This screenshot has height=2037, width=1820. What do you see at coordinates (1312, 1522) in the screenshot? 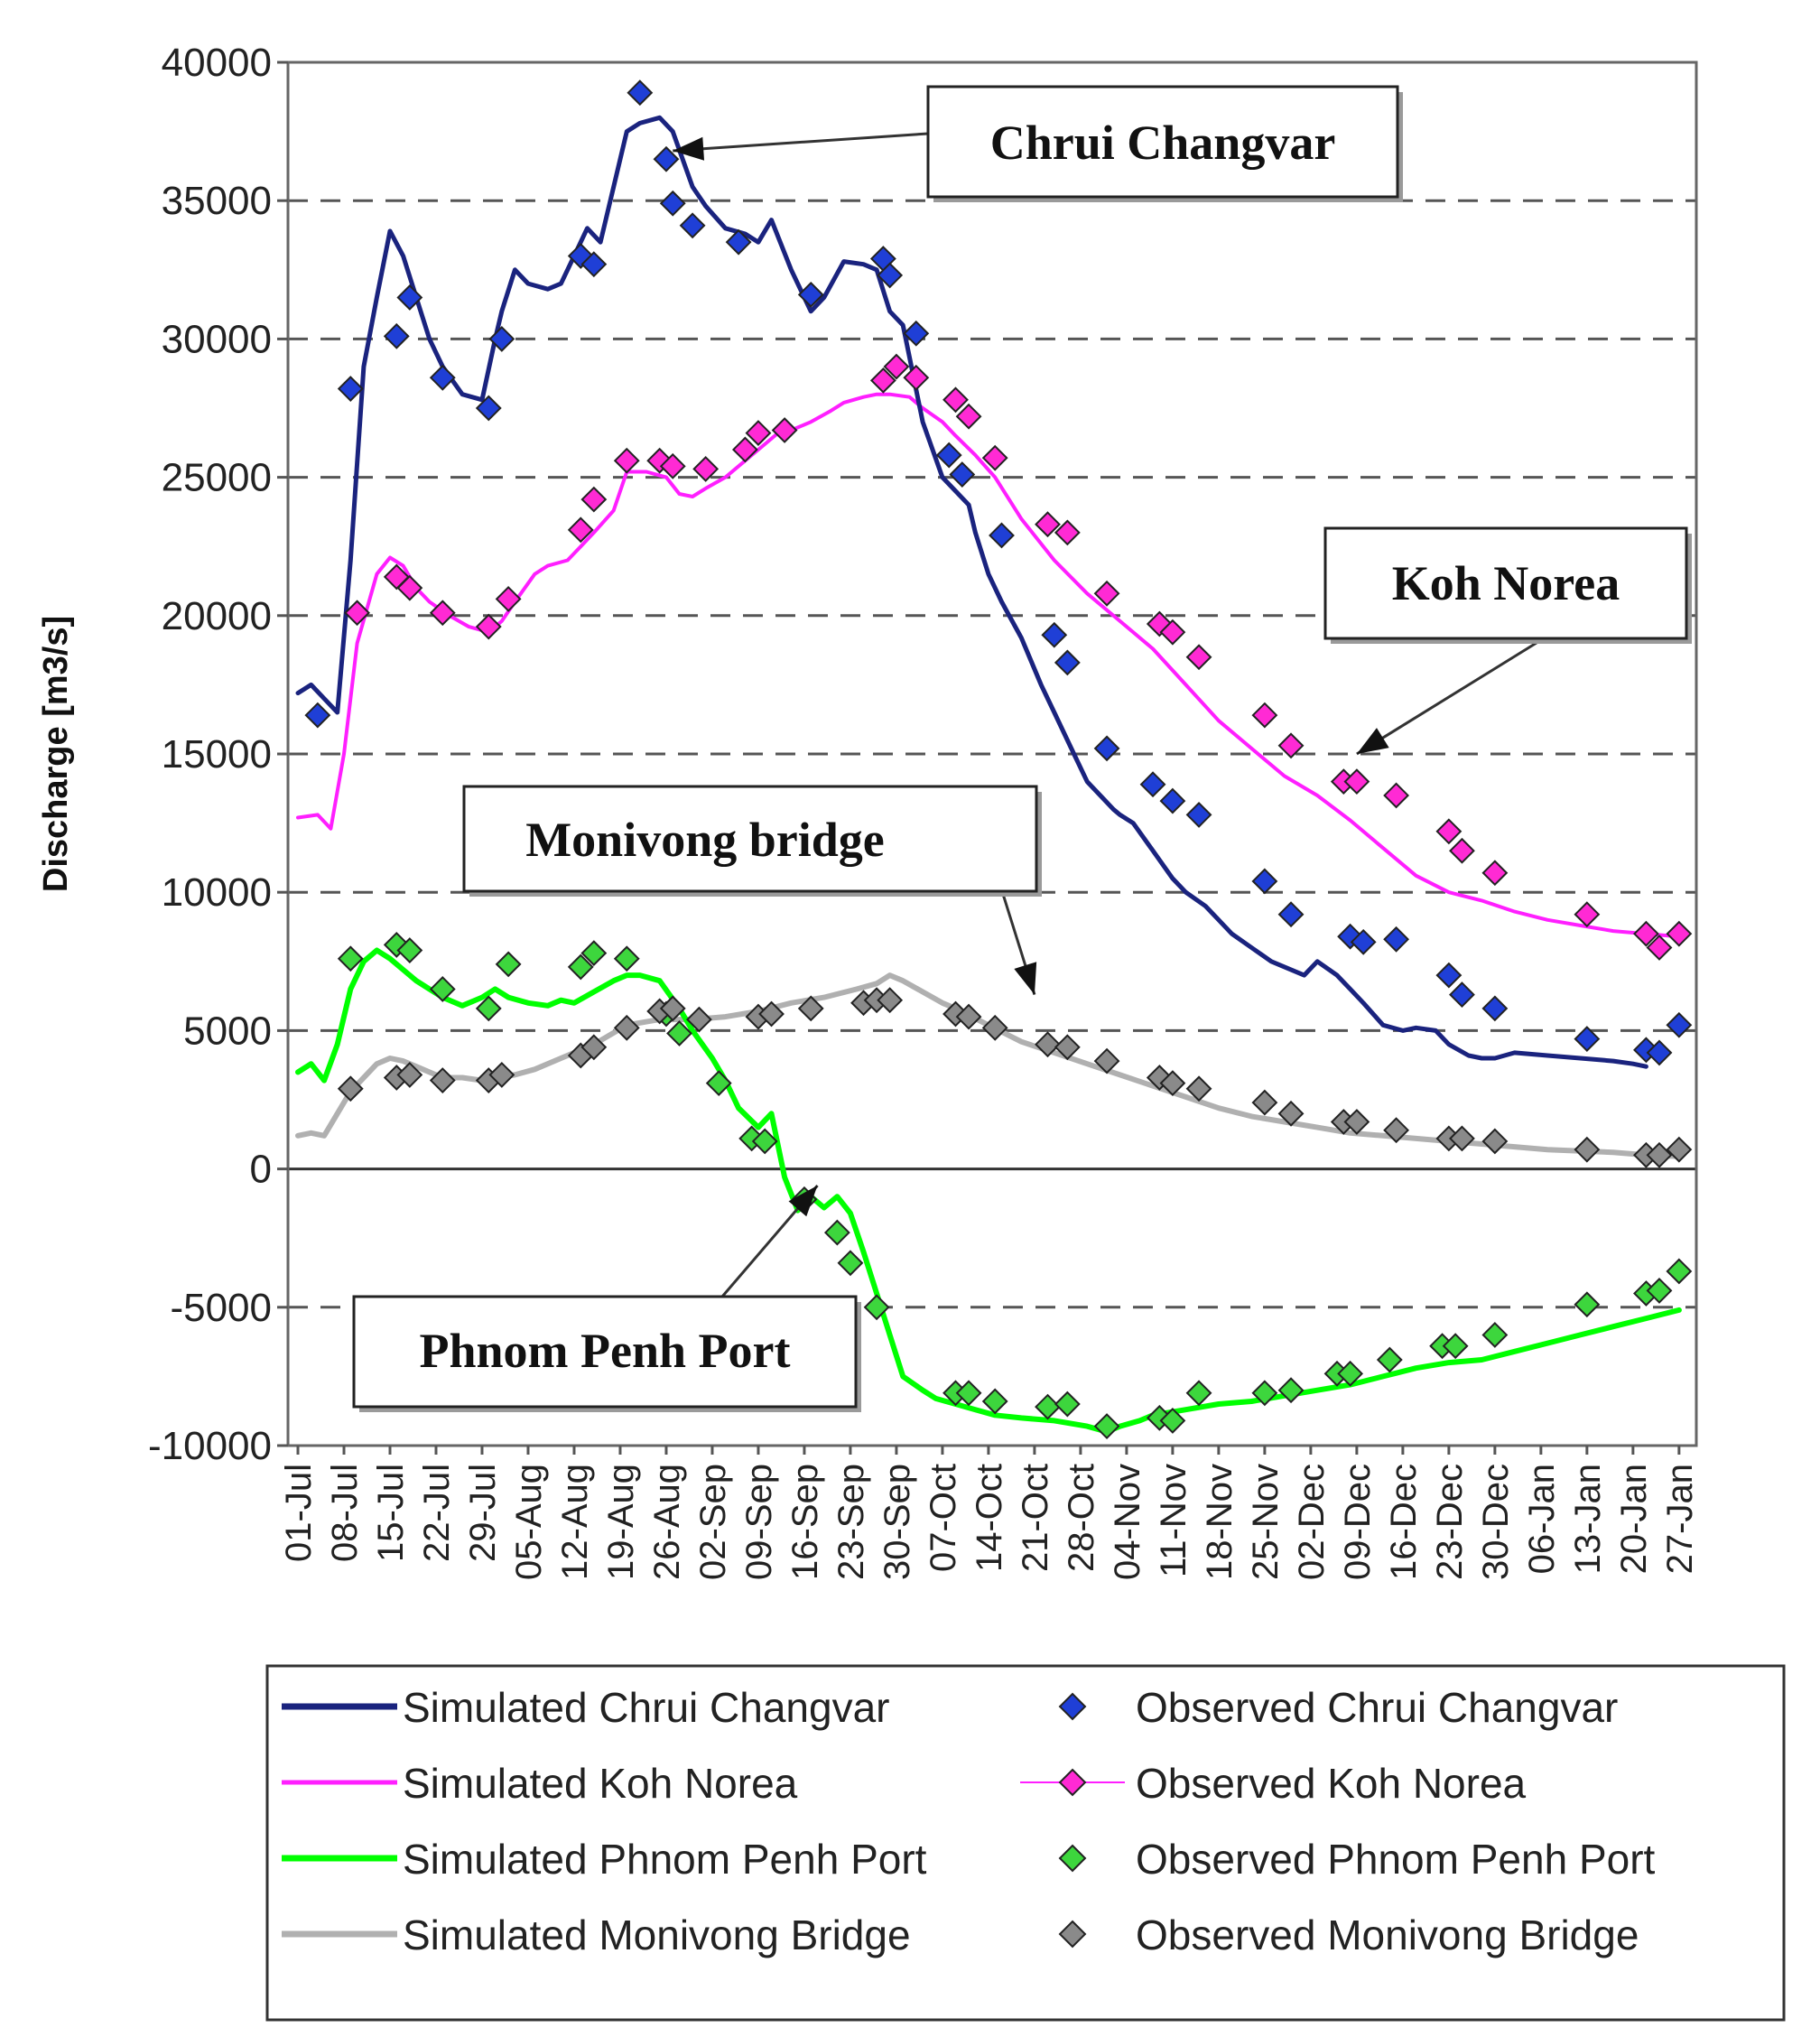
I see `x-tick-label: 02-Dec` at bounding box center [1312, 1522].